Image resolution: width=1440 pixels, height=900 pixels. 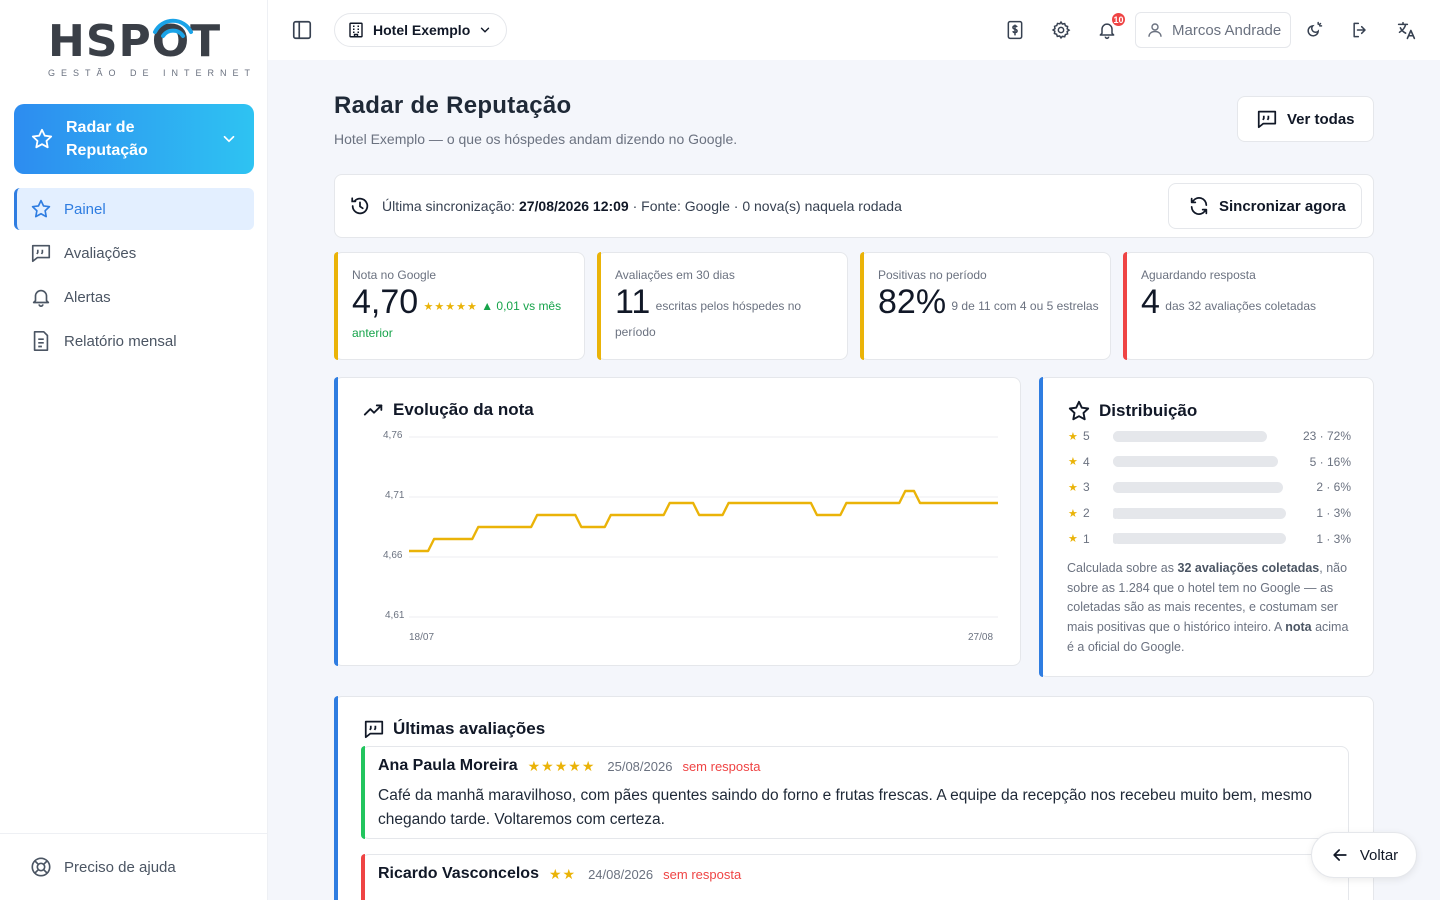 I want to click on star-level: 1, so click(x=1086, y=538).